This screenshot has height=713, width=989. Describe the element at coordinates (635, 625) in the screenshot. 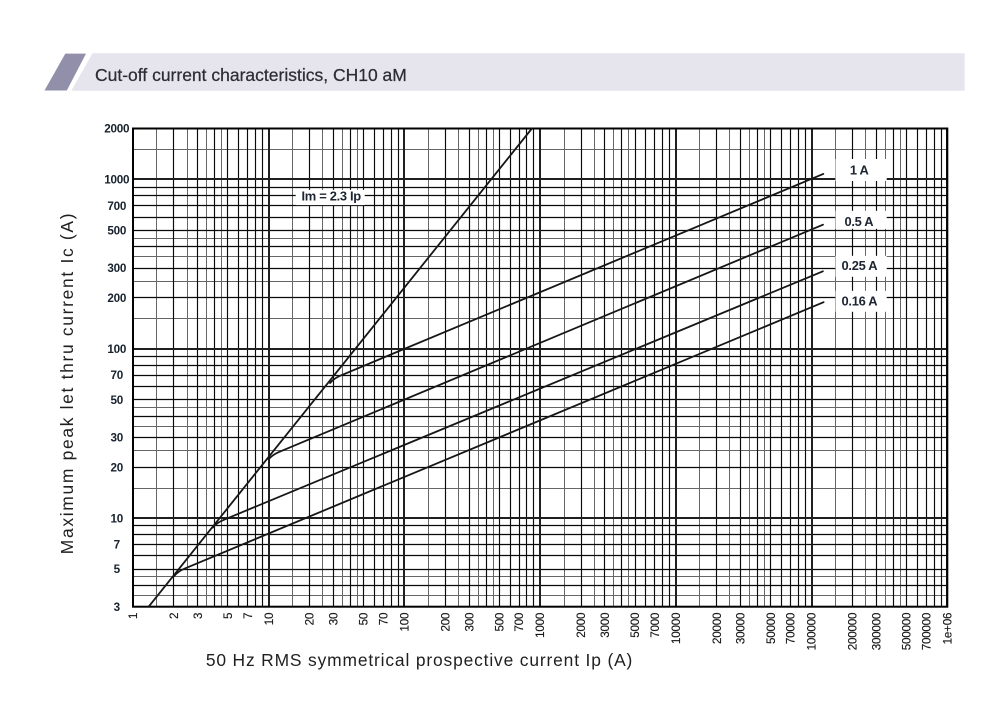

I see `svg-text: 5000` at that location.